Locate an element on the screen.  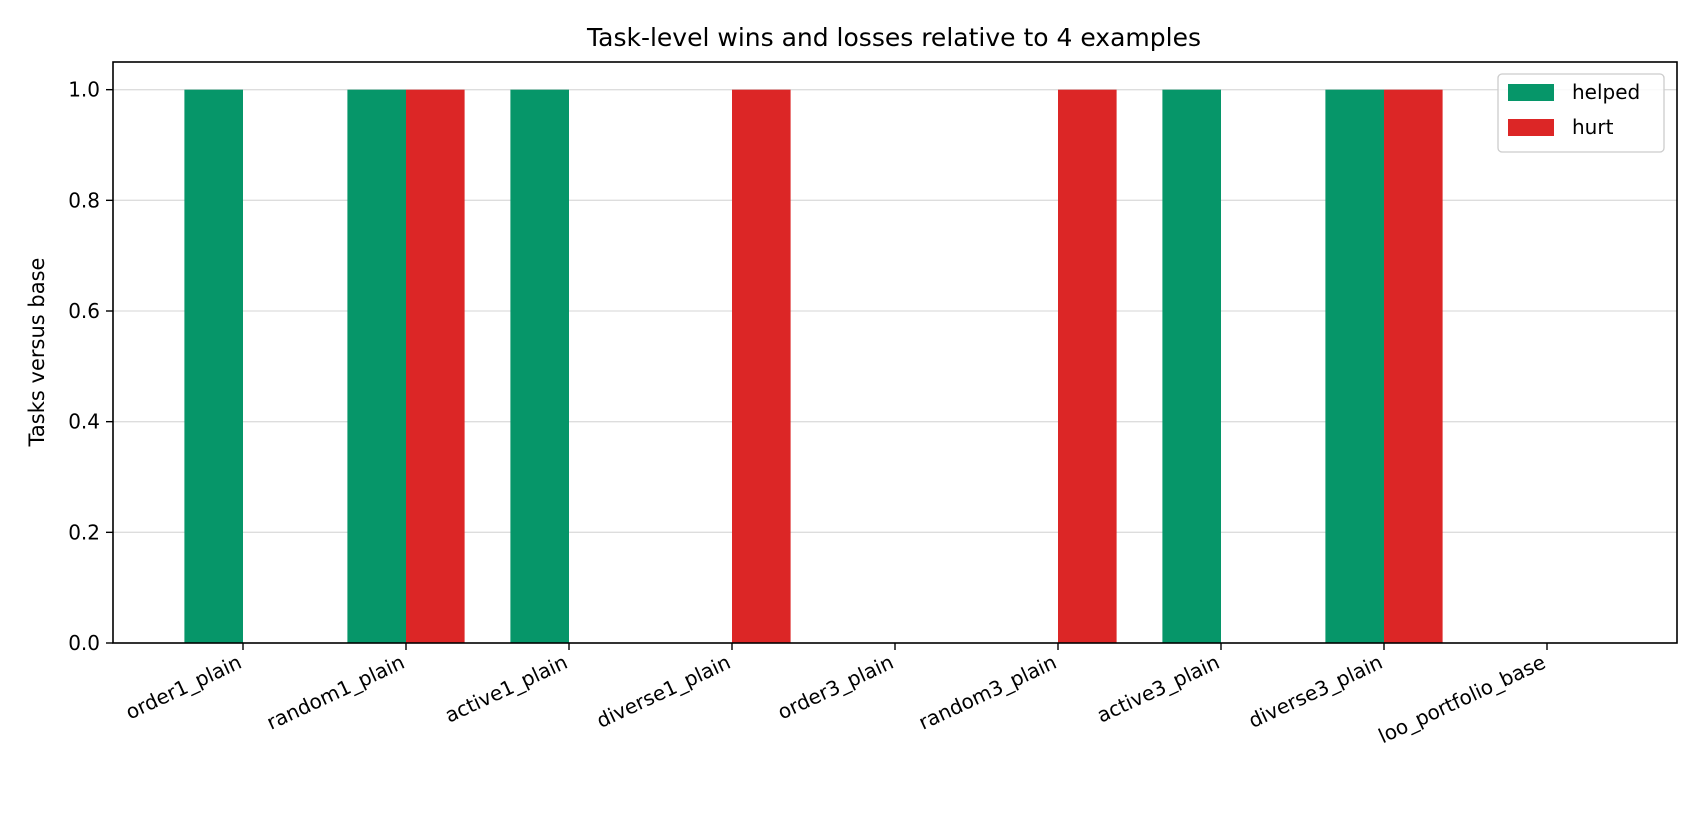
y-tick-label: 0.0 is located at coordinates (84, 643).